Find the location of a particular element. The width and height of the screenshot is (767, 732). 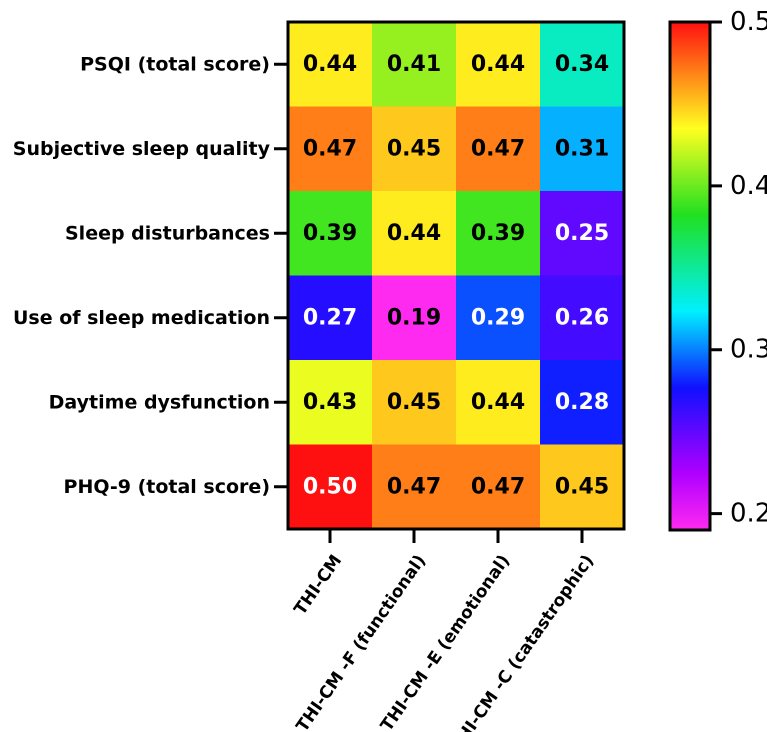

cell-value-label: 0.41 is located at coordinates (414, 64).